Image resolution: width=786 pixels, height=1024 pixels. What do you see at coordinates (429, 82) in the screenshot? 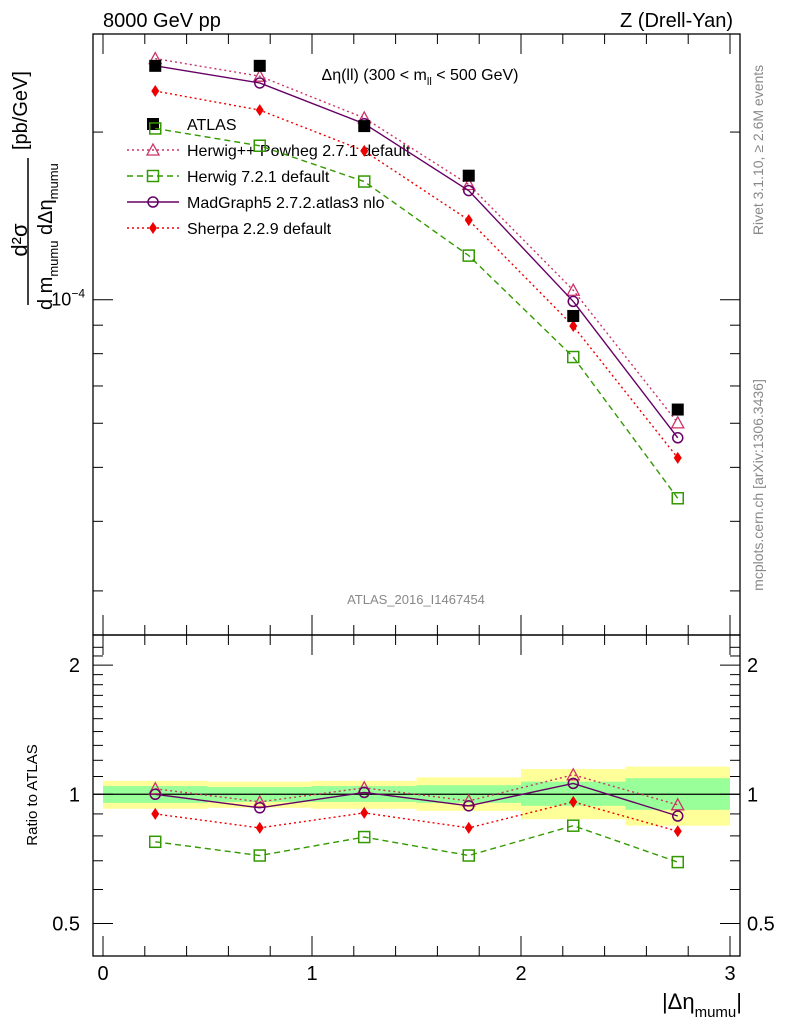
I see `chart-title-sub: ll` at bounding box center [429, 82].